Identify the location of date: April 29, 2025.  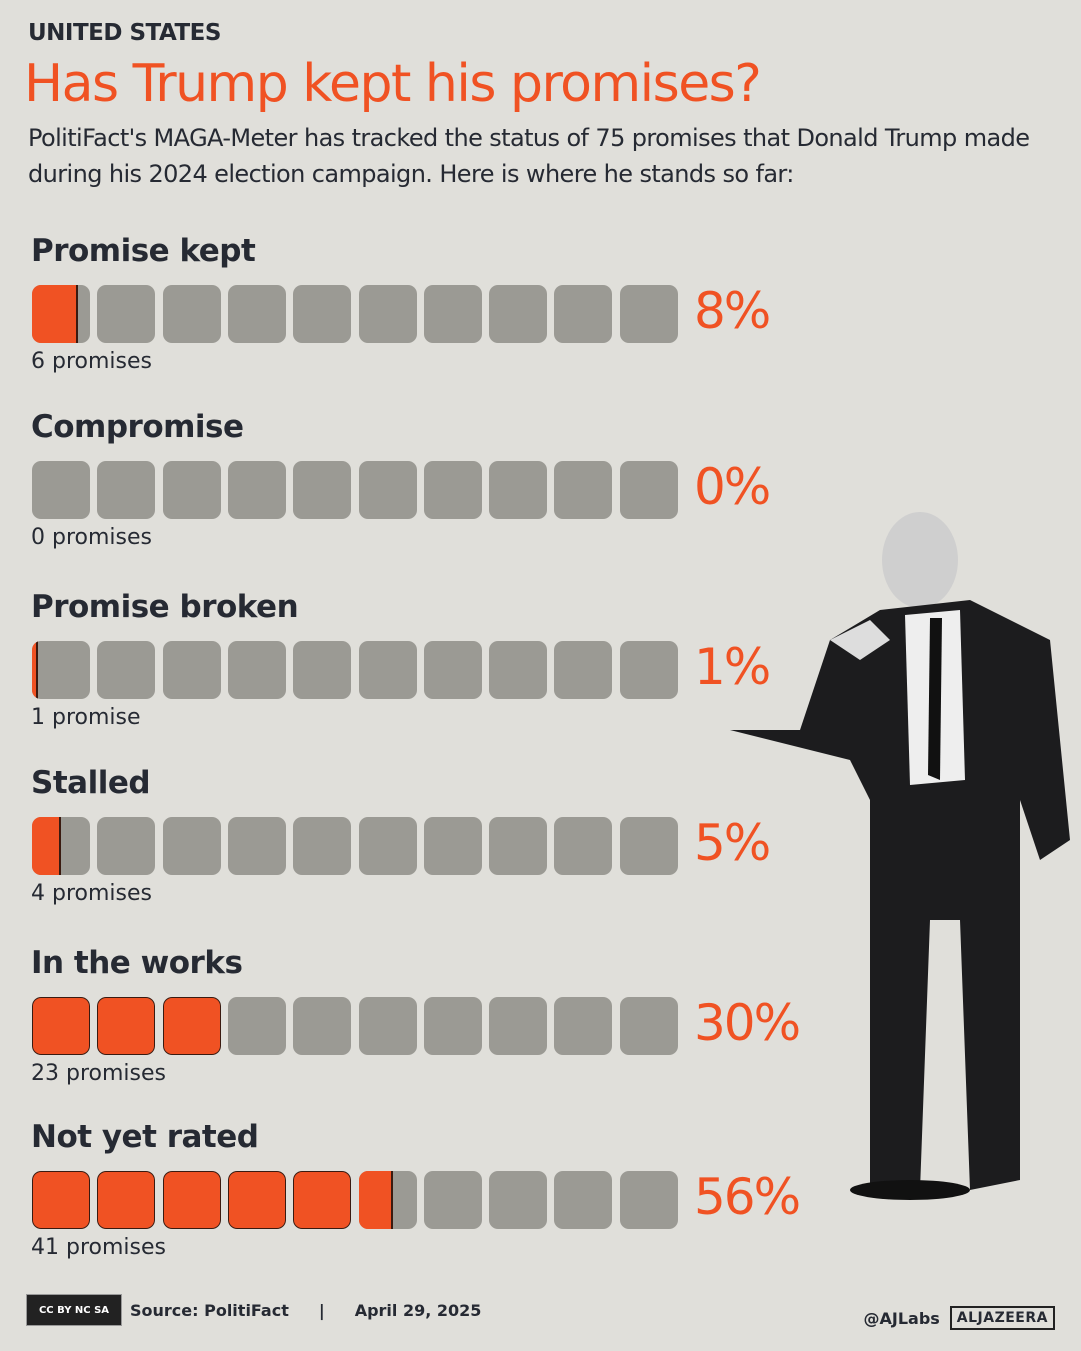
(418, 1310).